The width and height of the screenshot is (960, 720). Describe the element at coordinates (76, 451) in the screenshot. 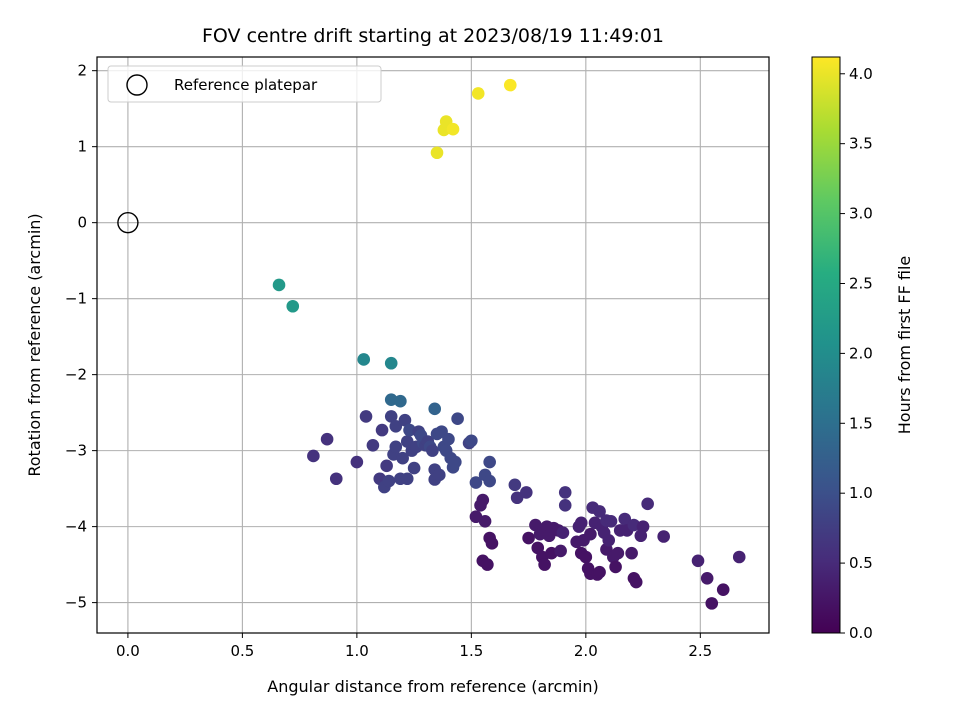

I see `y-tick-label: −3` at that location.